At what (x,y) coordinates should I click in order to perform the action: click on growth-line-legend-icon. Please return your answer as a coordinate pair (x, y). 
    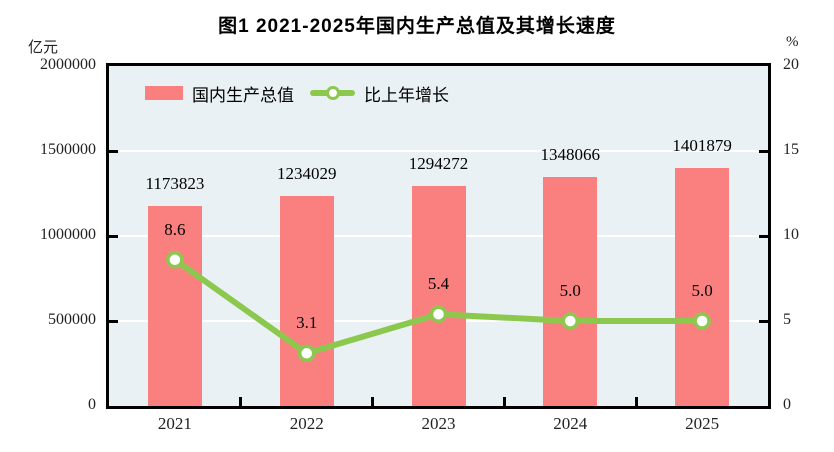
    Looking at the image, I should click on (332, 93).